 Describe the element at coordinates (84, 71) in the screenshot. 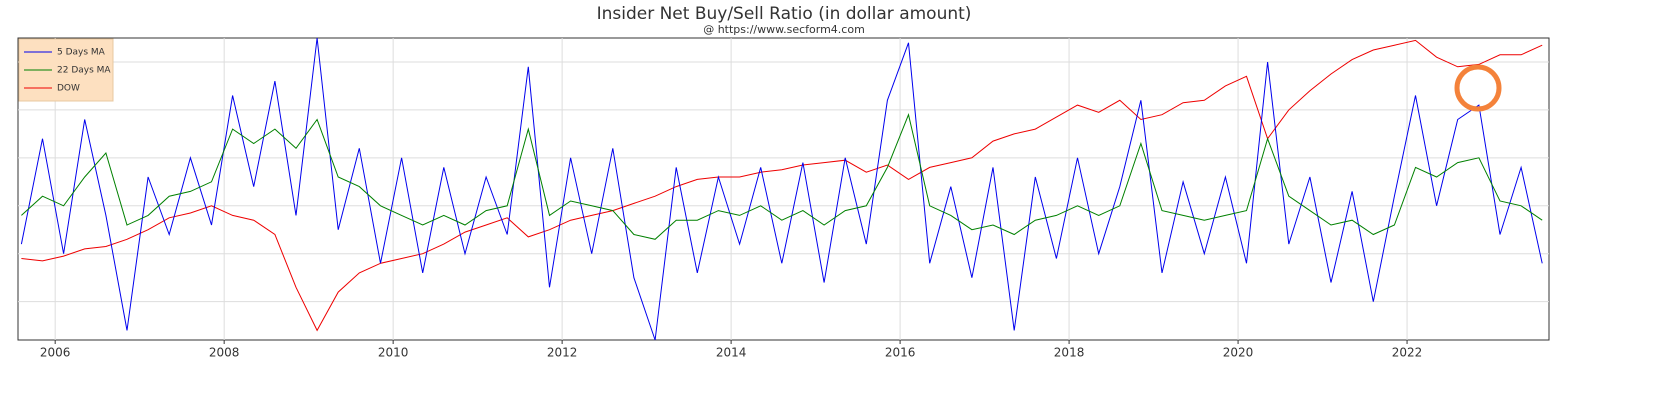

I see `legend-label: 22 Days MA` at that location.